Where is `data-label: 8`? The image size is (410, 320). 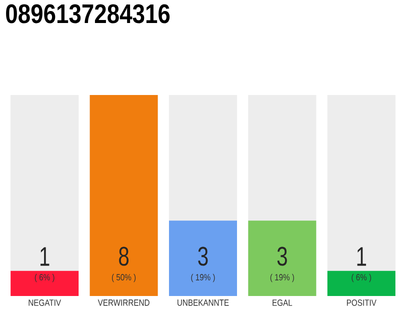 data-label: 8 is located at coordinates (124, 256).